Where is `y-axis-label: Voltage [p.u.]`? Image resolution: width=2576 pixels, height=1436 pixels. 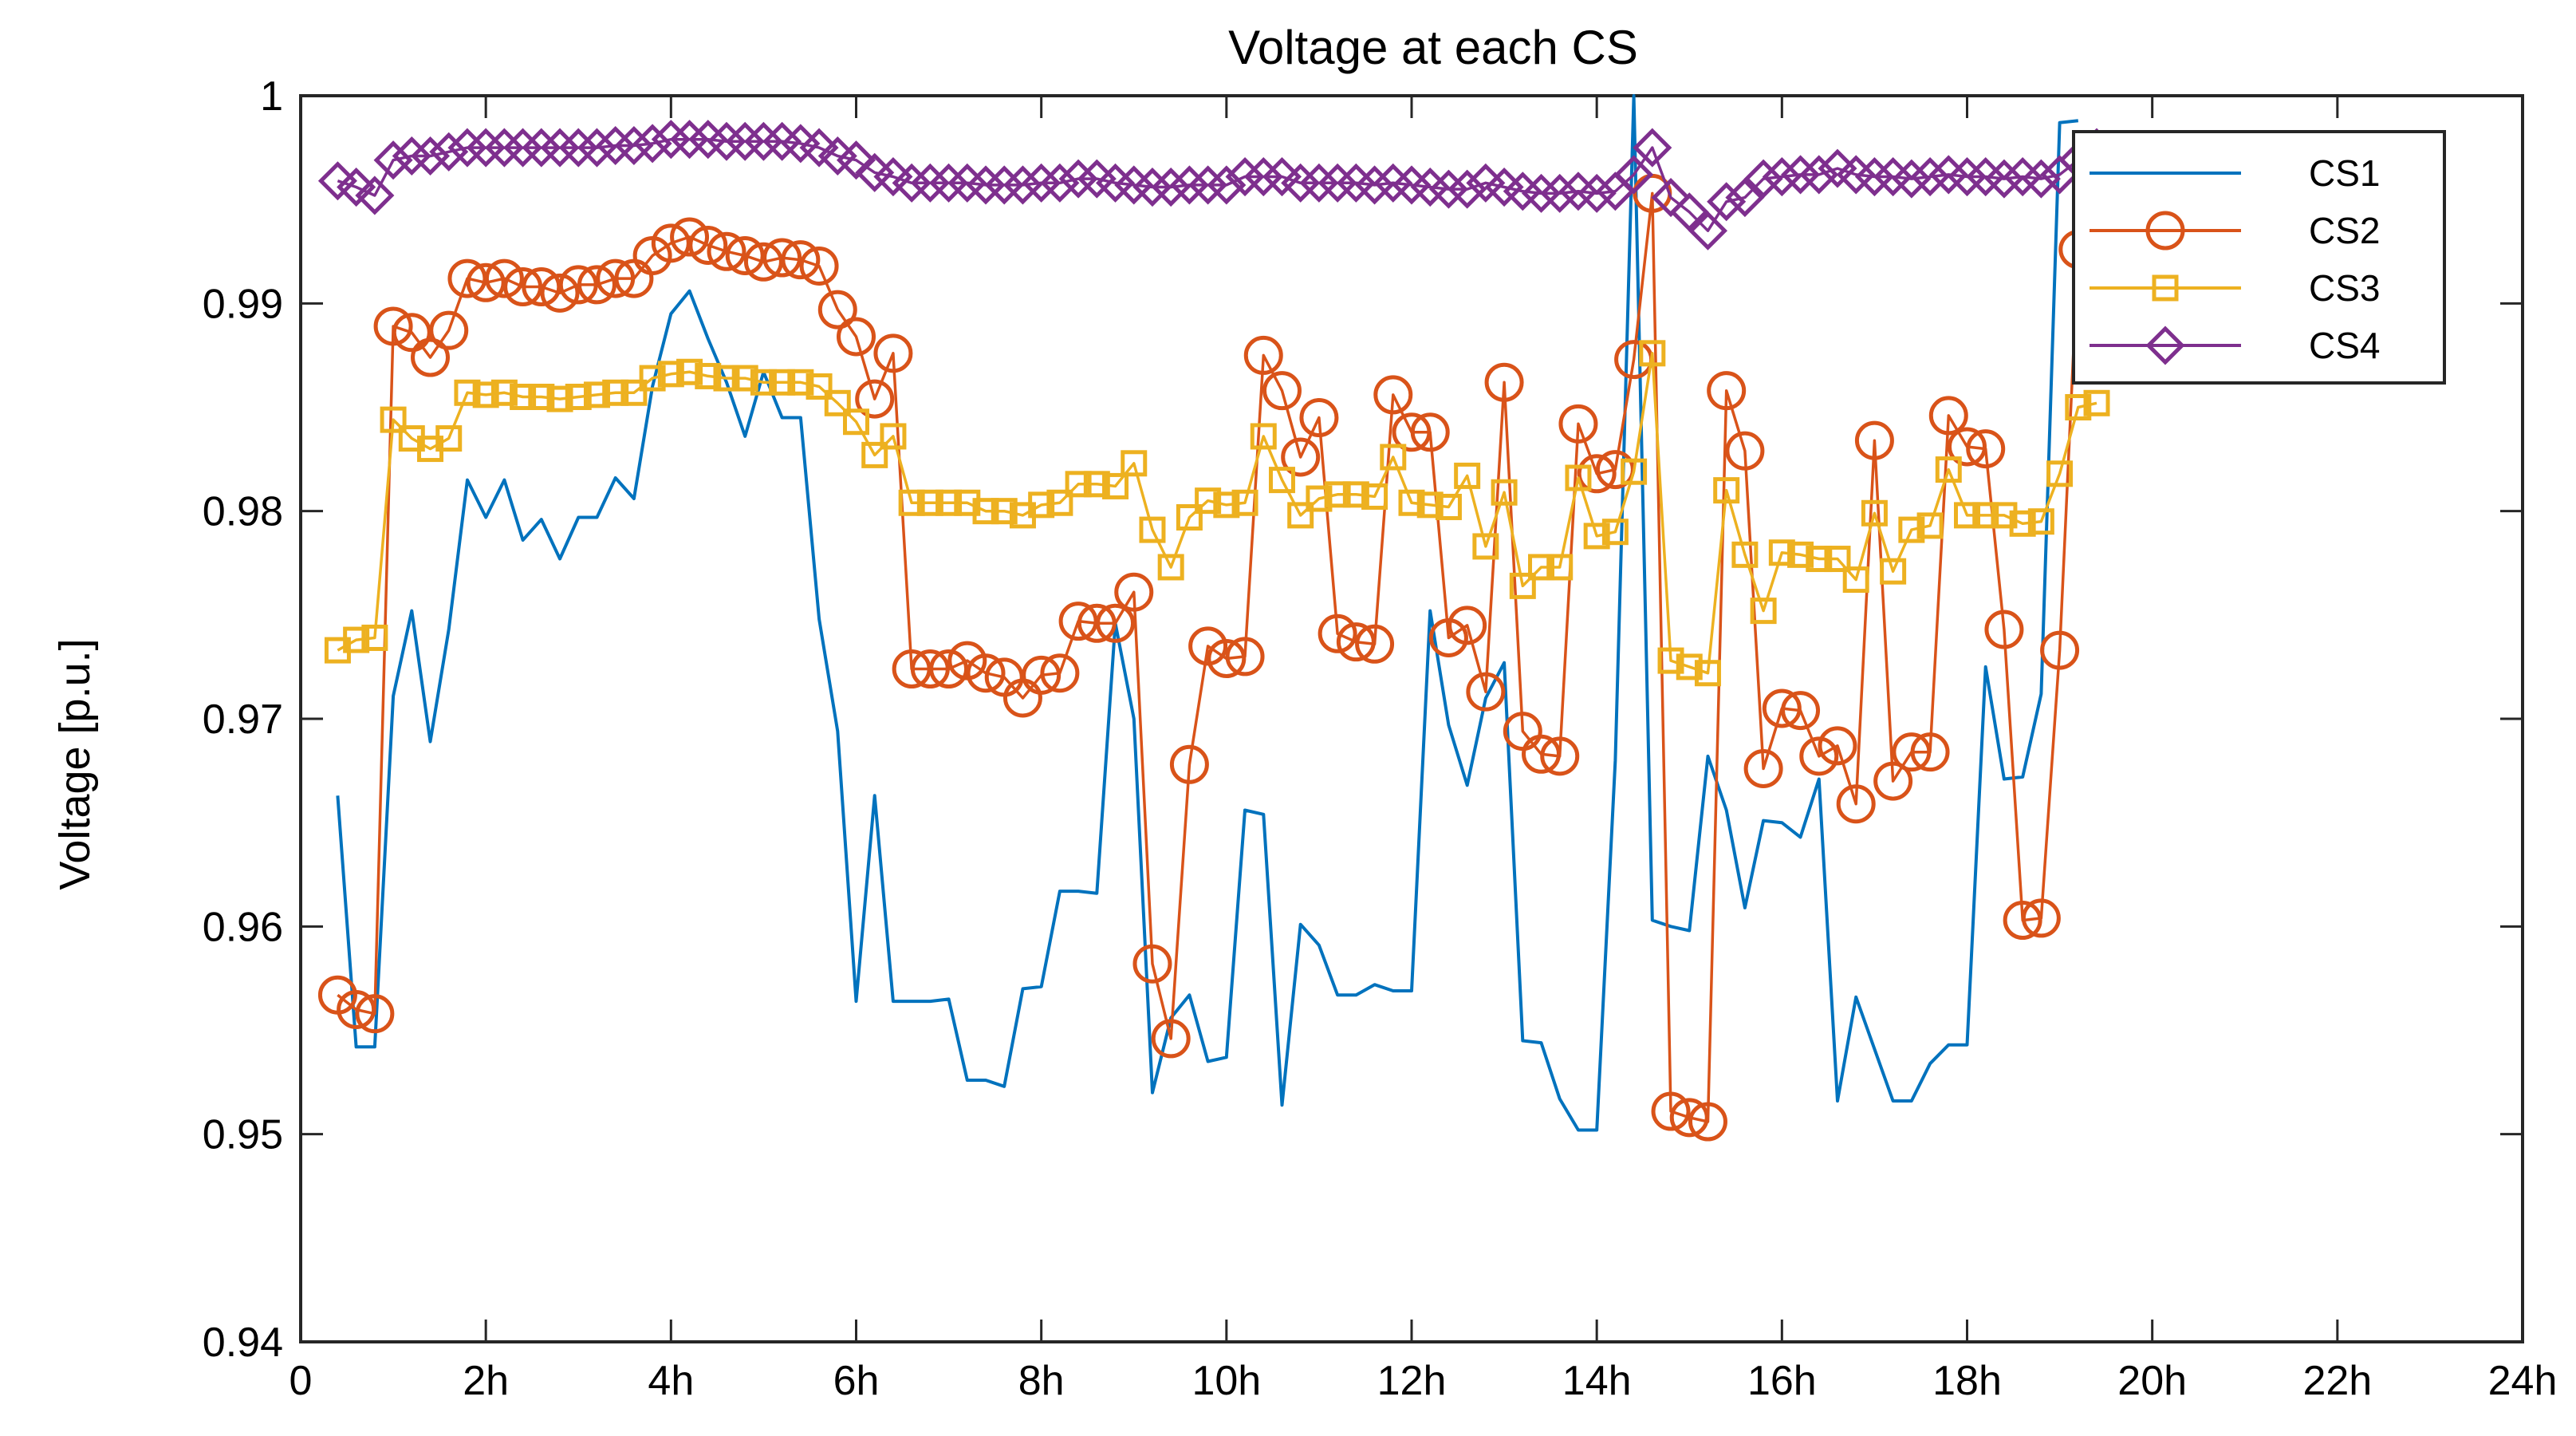
y-axis-label: Voltage [p.u.] is located at coordinates (75, 764).